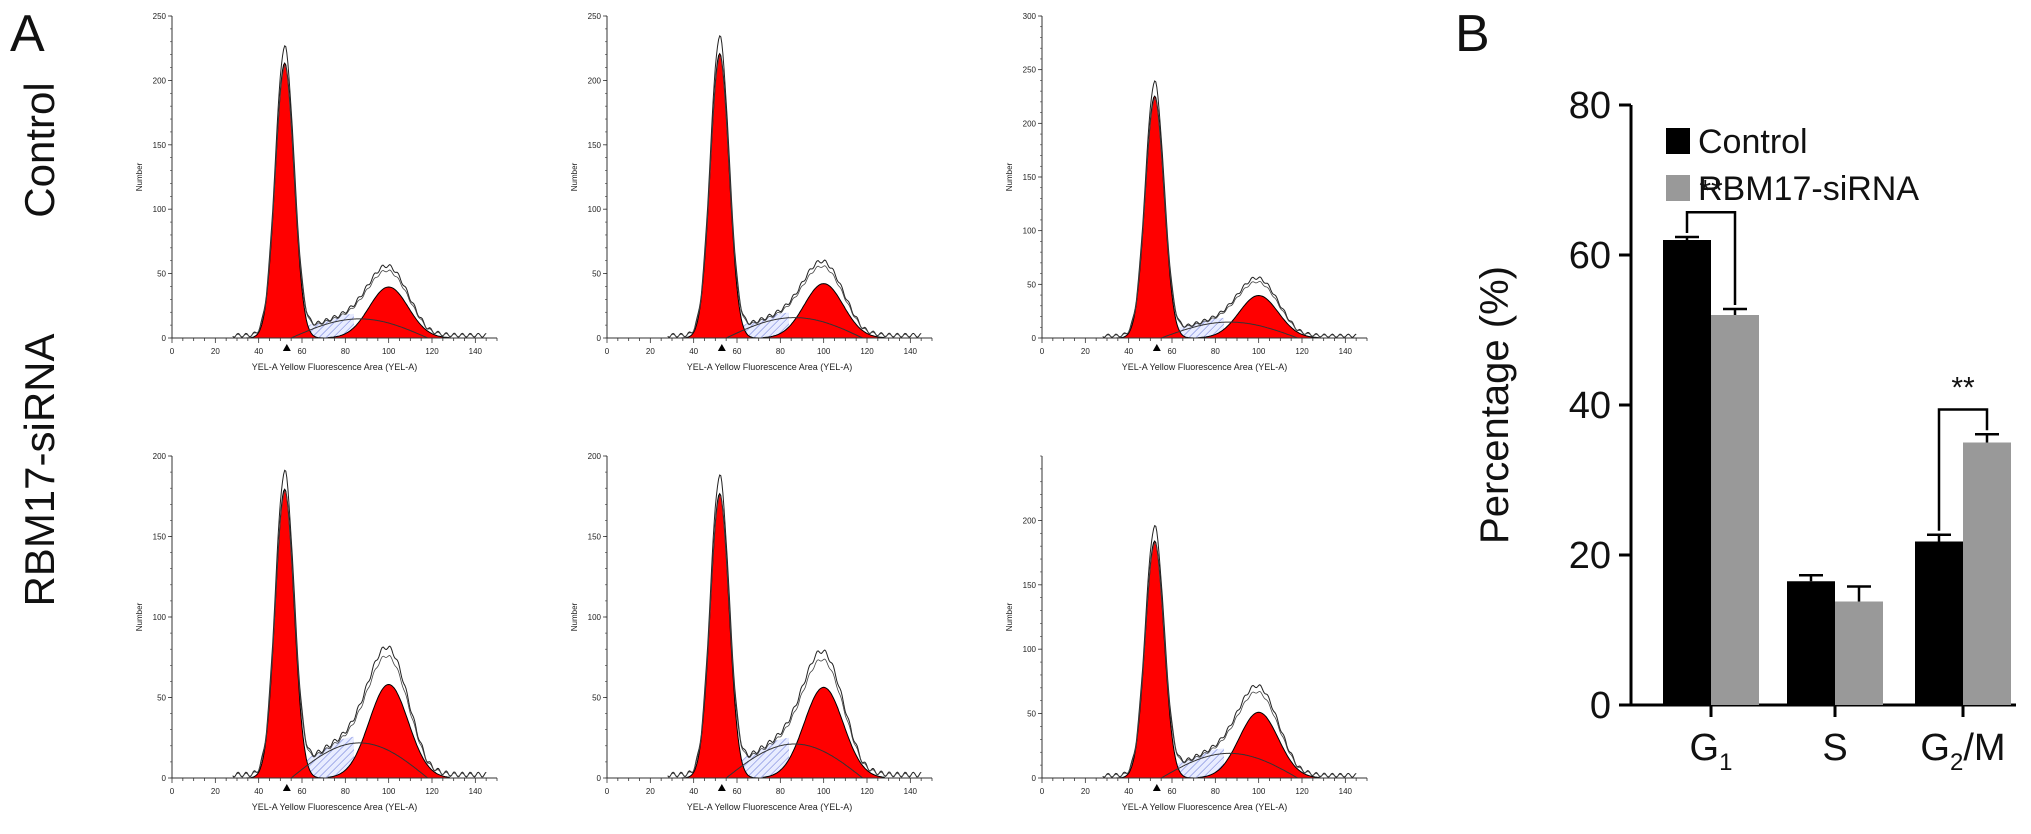 The image size is (2031, 834). Describe the element at coordinates (1590, 556) in the screenshot. I see `y-tick-label: 20` at that location.